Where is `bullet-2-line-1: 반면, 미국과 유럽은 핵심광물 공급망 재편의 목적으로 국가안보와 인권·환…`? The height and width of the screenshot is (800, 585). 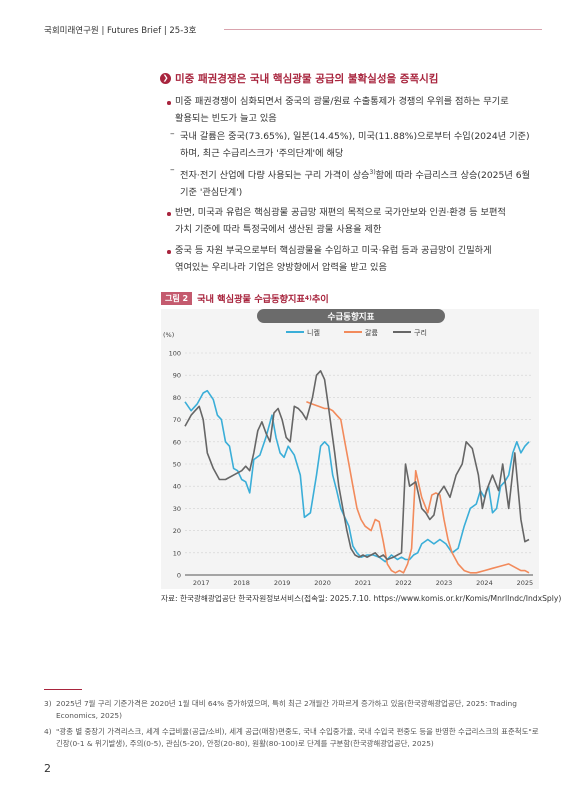
bullet-2-line-1: 반면, 미국과 유럽은 핵심광물 공급망 재편의 목적으로 국가안보와 인권·환… is located at coordinates (340, 212).